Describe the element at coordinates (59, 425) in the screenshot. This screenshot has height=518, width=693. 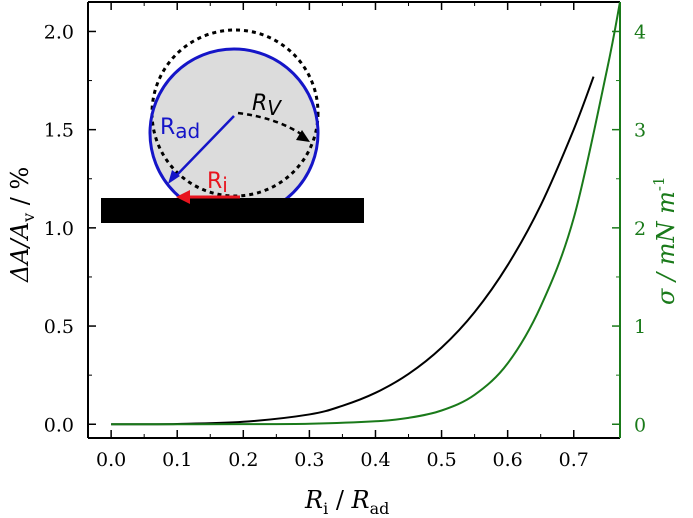
I see `y-left-tick-label: 0.0` at that location.